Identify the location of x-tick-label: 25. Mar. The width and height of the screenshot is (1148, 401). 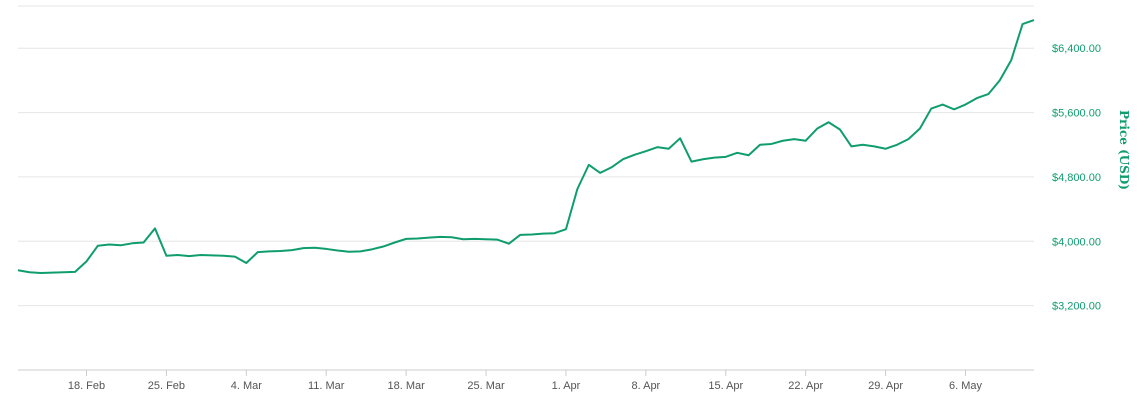
(486, 386).